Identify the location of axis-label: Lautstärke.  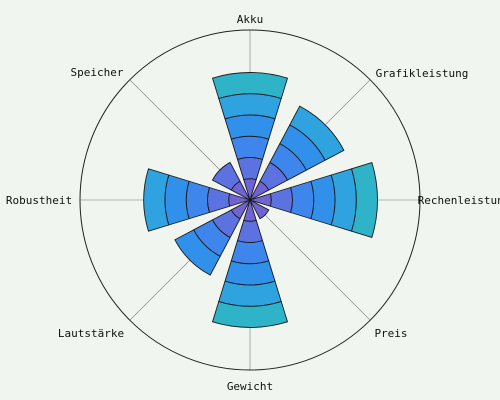
(91, 333).